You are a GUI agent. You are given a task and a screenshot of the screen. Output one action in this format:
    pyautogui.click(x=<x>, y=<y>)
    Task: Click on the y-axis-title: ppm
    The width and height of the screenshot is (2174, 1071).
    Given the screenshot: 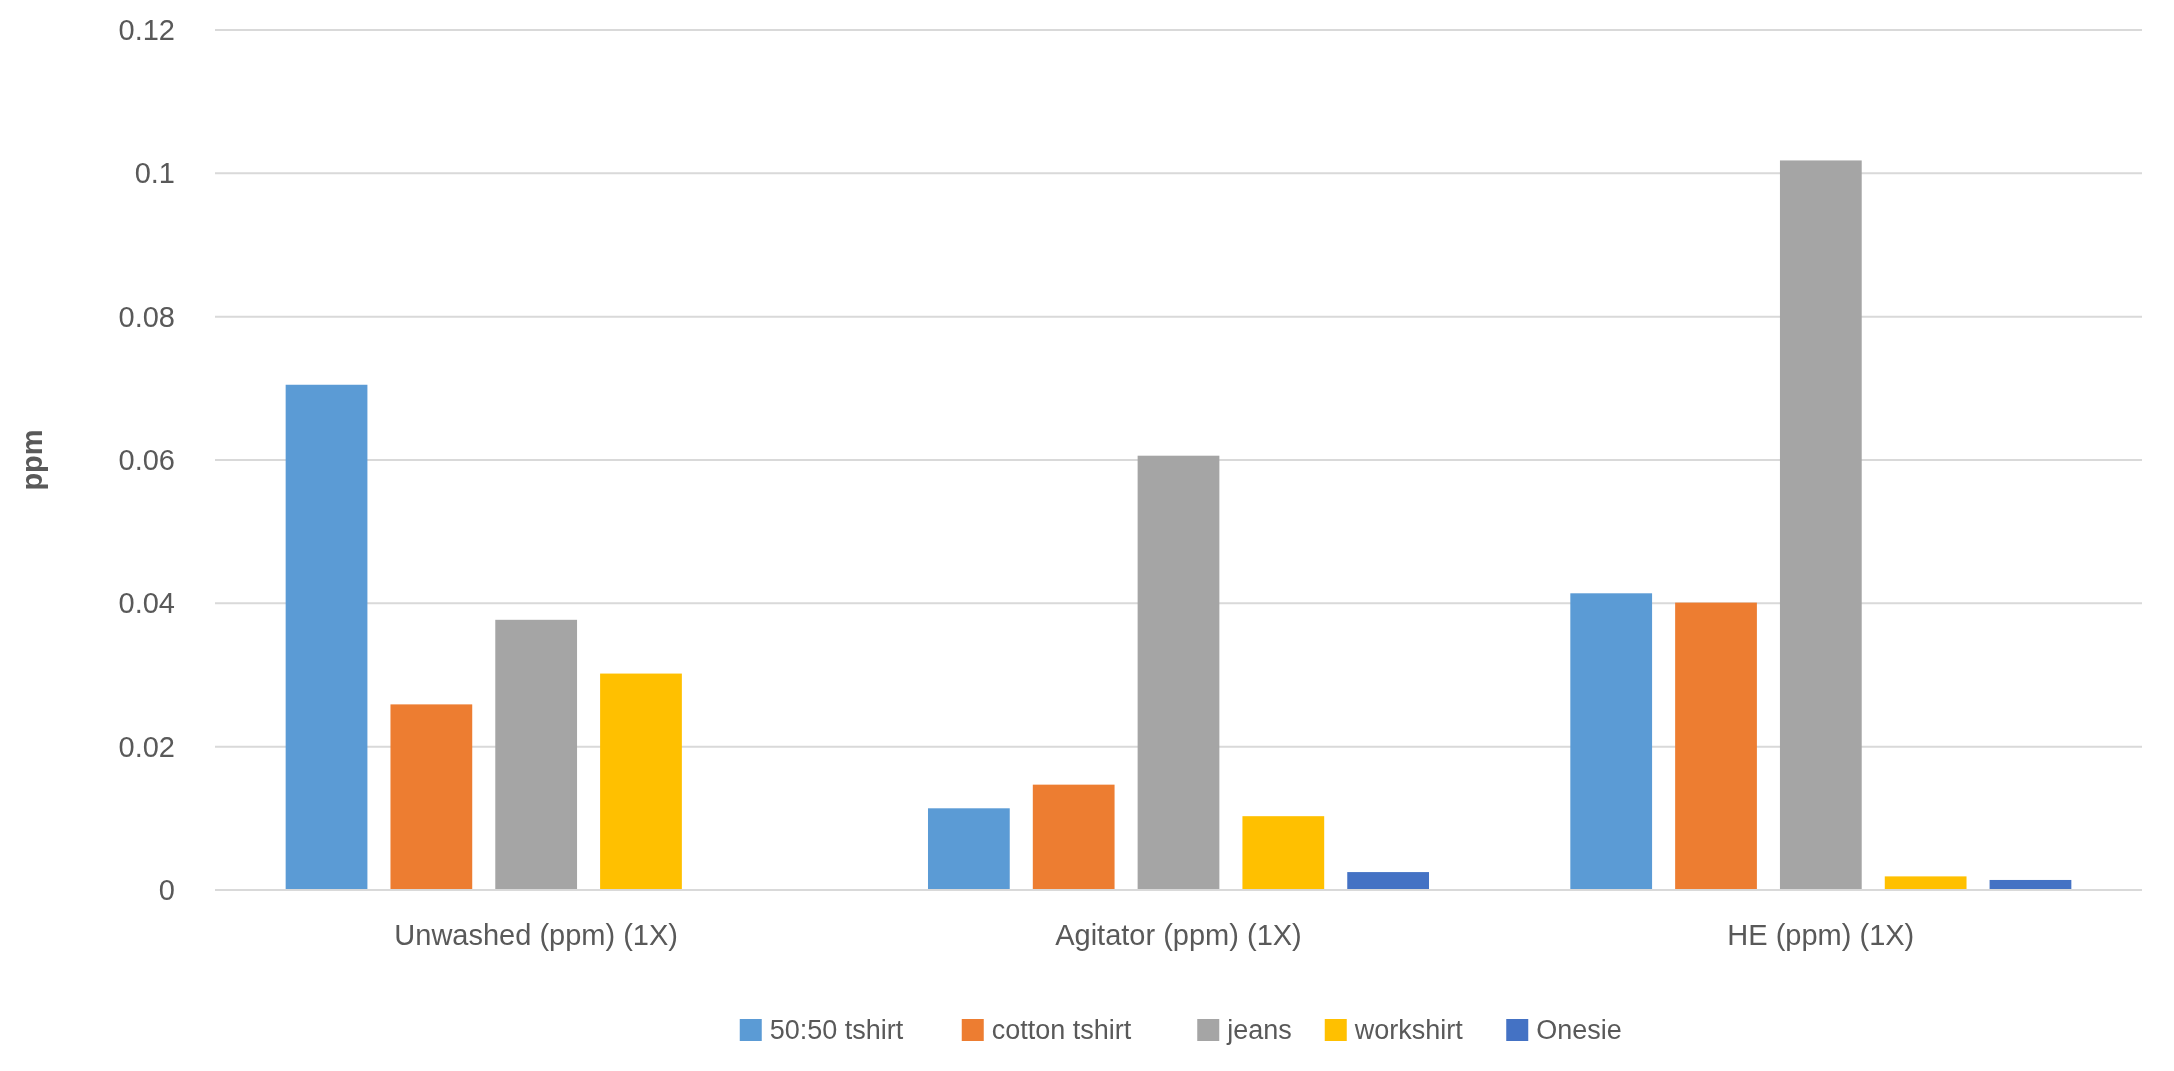 What is the action you would take?
    pyautogui.click(x=32, y=460)
    